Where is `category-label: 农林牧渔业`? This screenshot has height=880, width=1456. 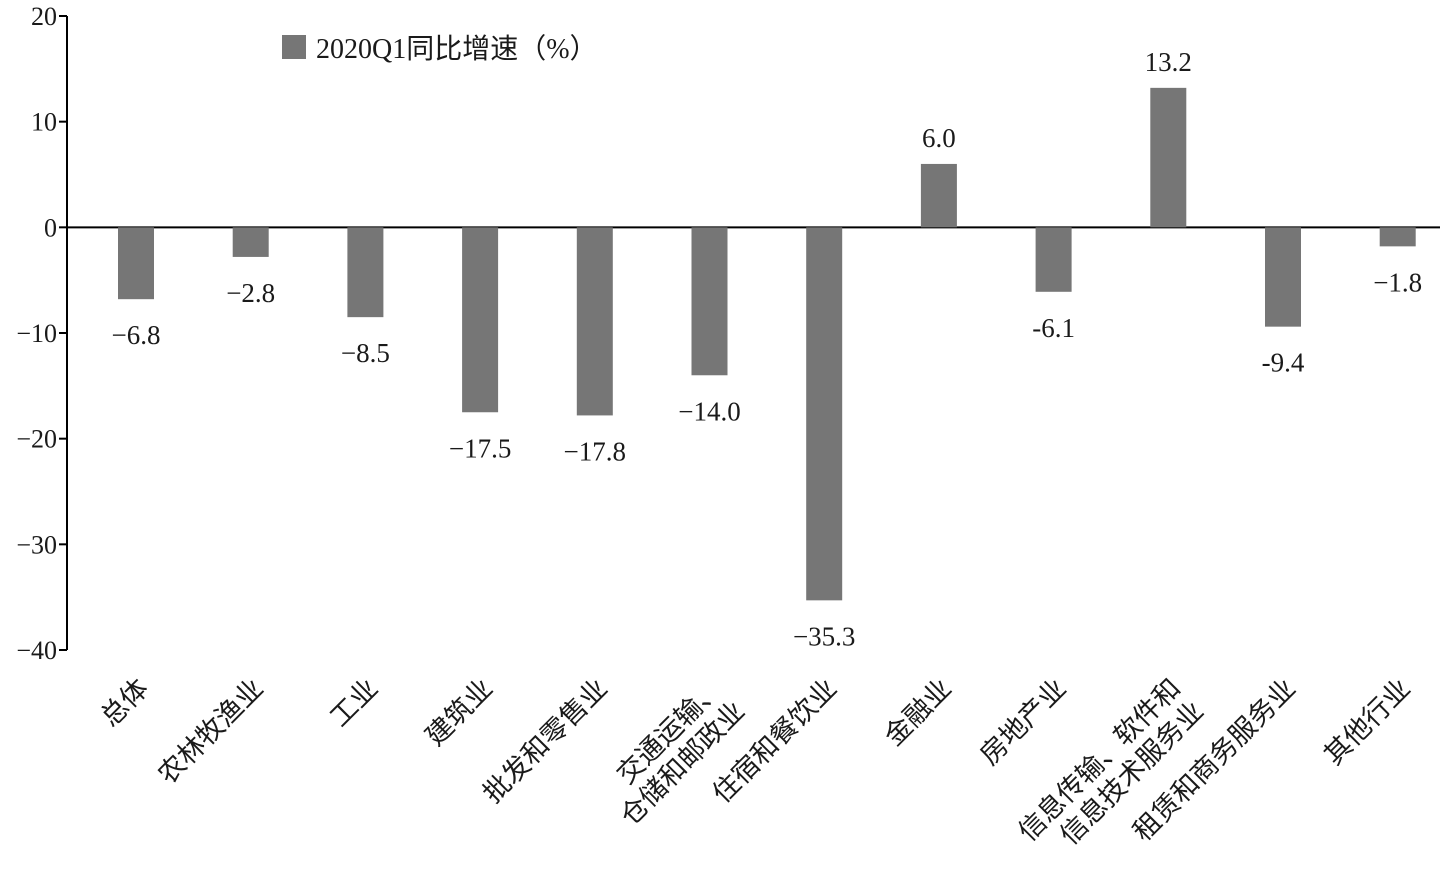
category-label: 农林牧渔业 is located at coordinates (210, 731).